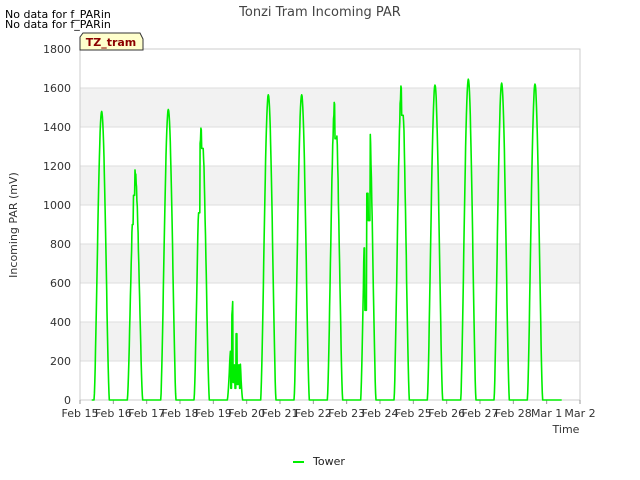  What do you see at coordinates (60, 283) in the screenshot?
I see `y-tick-label: 600` at bounding box center [60, 283].